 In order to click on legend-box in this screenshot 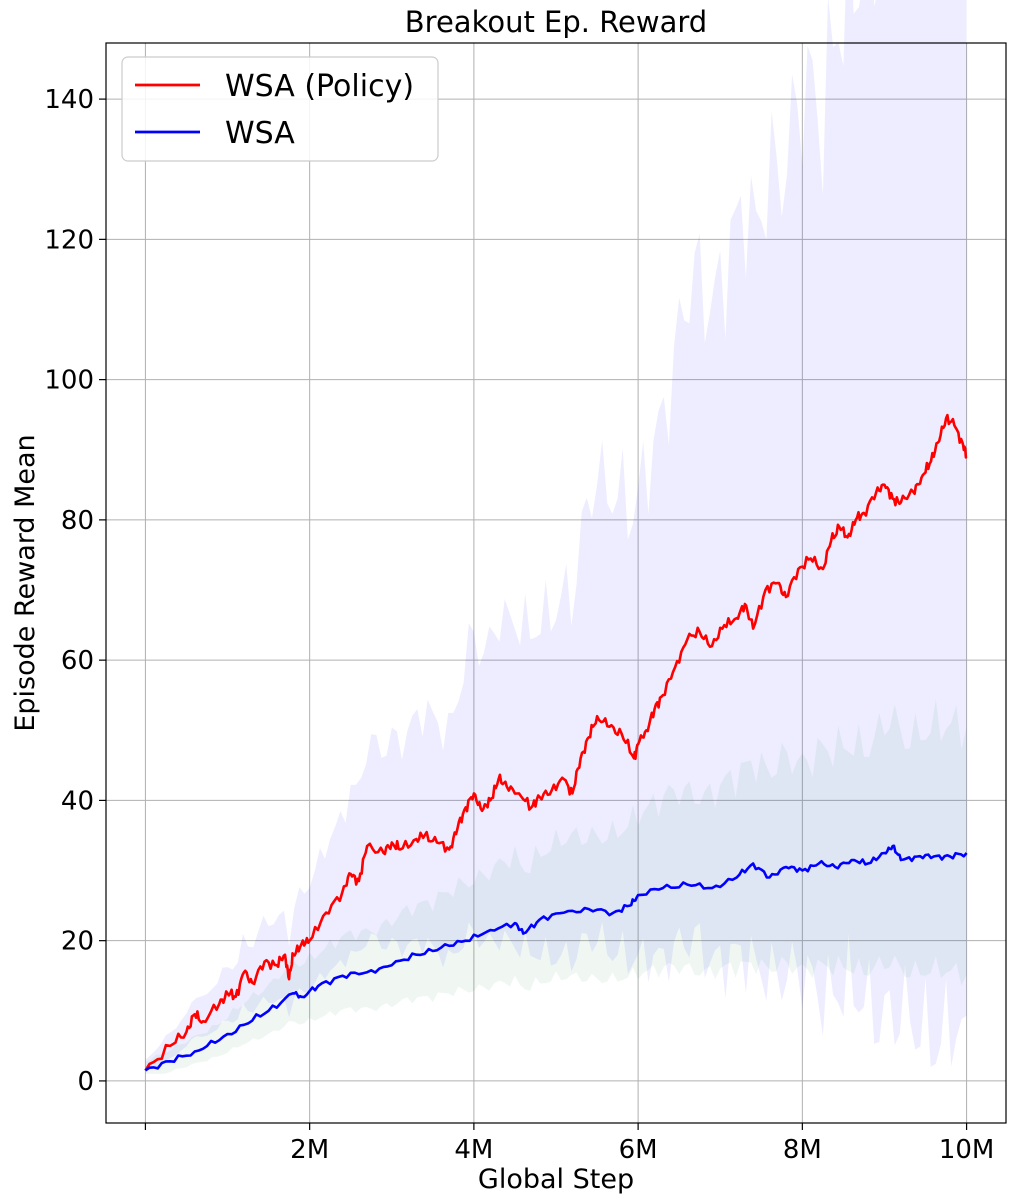, I will do `click(280, 109)`.